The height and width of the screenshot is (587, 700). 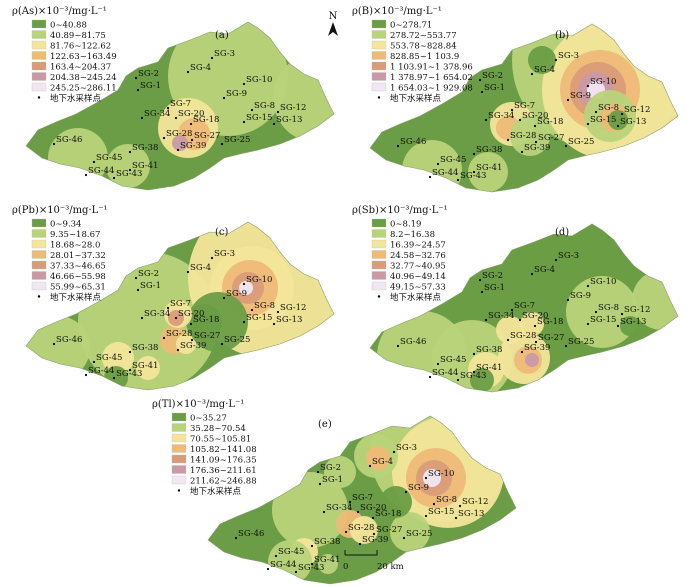 What do you see at coordinates (327, 542) in the screenshot?
I see `site-label: SG-38` at bounding box center [327, 542].